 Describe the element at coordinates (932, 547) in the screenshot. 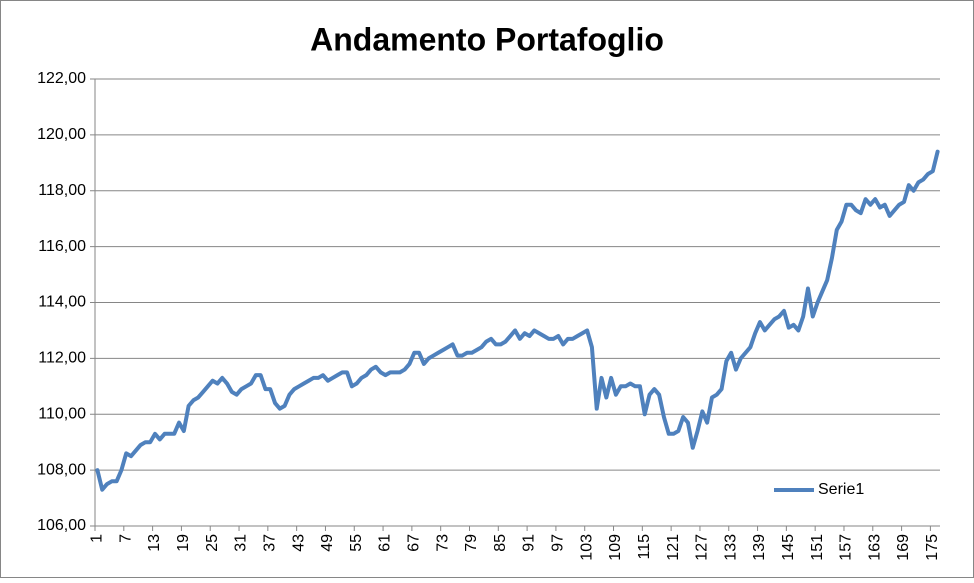

I see `x-tick-label: 175` at that location.